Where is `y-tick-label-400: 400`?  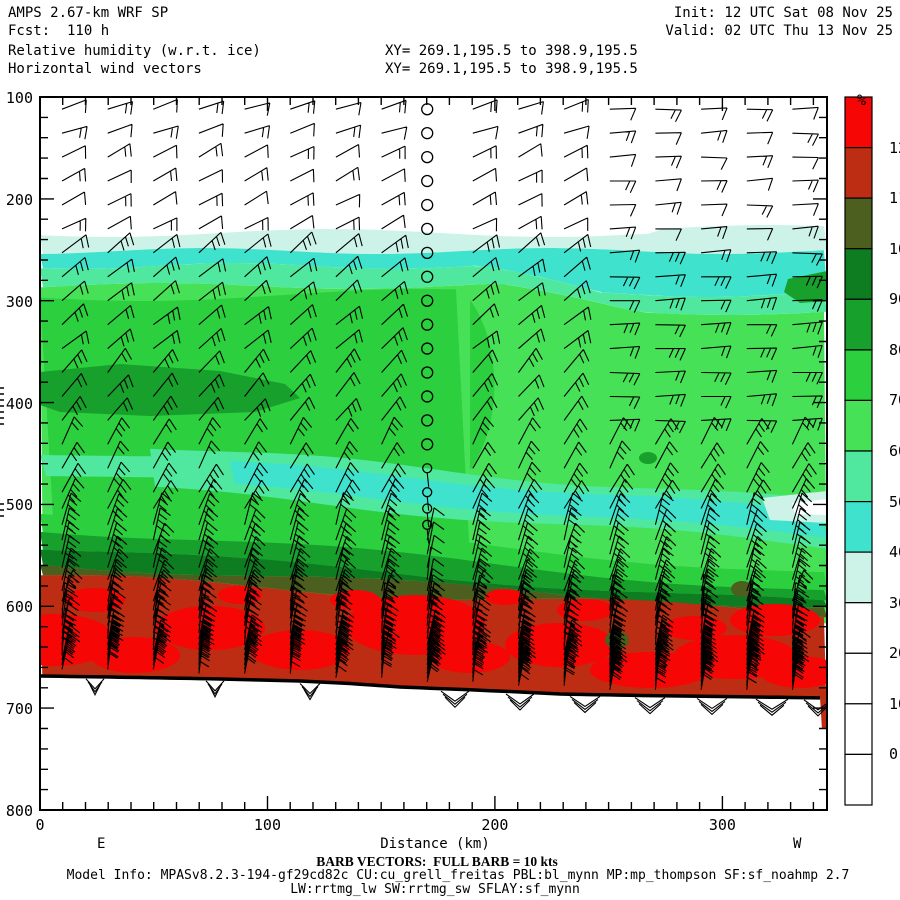
y-tick-label-400: 400 is located at coordinates (19, 403).